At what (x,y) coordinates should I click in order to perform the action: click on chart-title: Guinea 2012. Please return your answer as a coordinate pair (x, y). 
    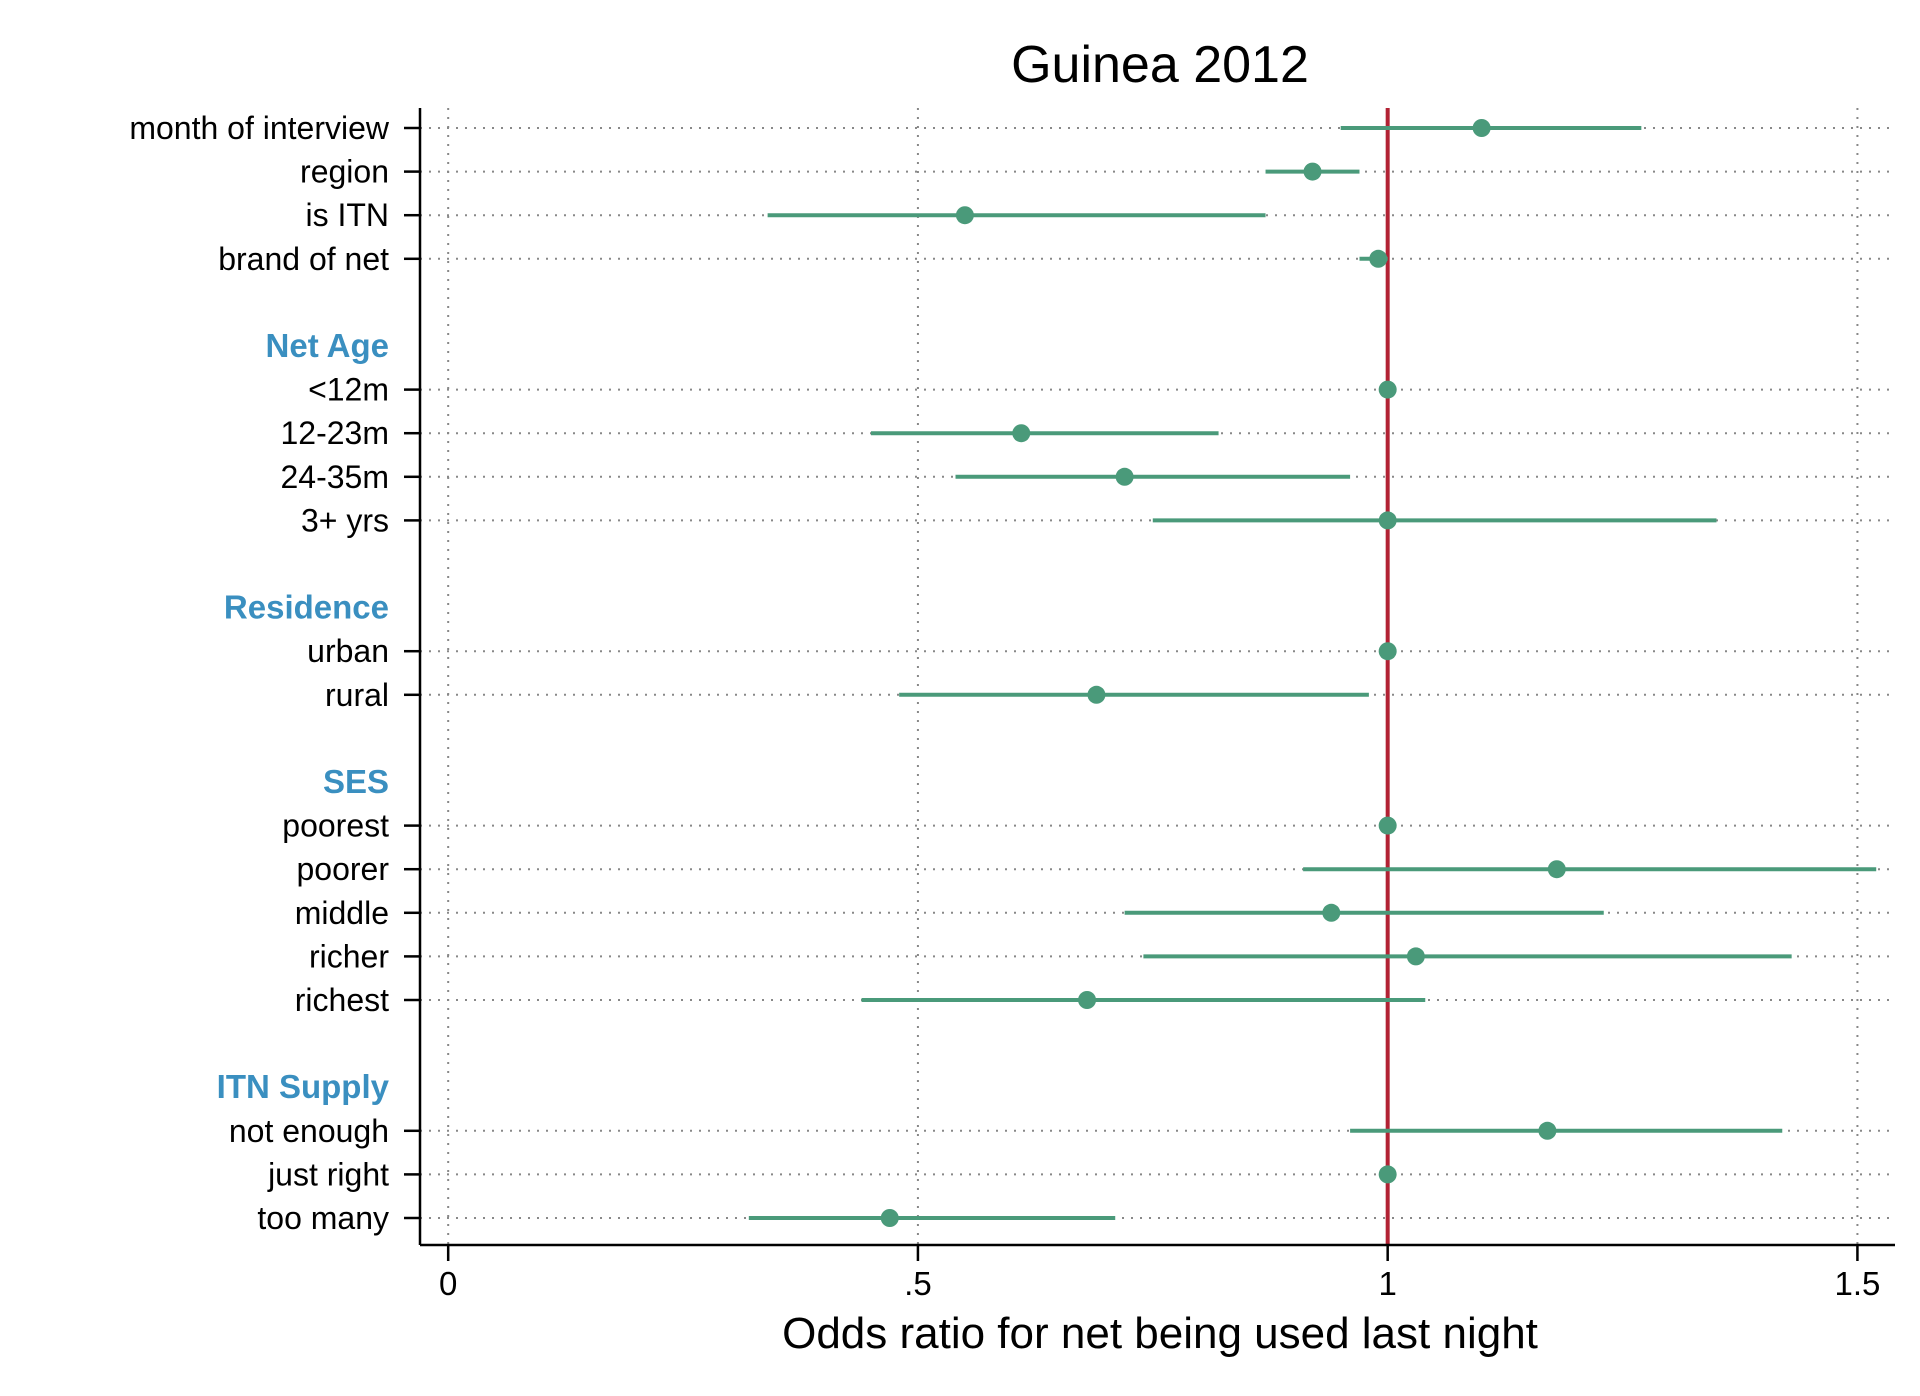
    Looking at the image, I should click on (1160, 65).